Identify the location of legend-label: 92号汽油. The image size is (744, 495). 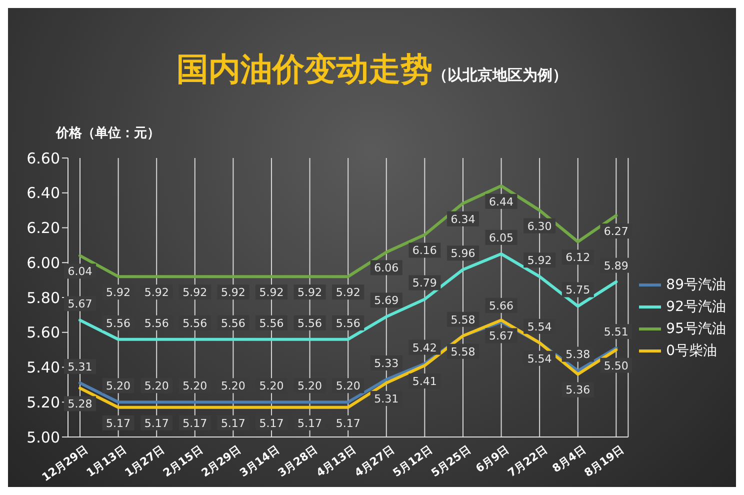
(696, 307).